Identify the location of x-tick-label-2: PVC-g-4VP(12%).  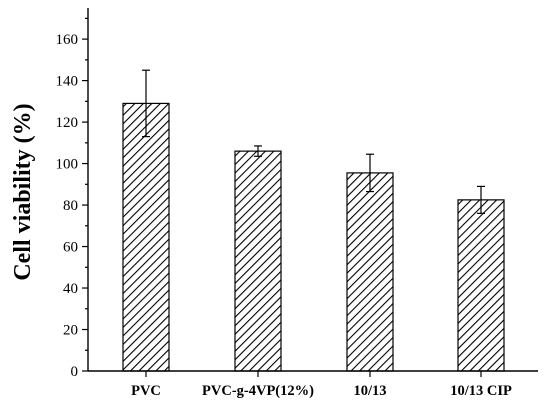
(258, 391).